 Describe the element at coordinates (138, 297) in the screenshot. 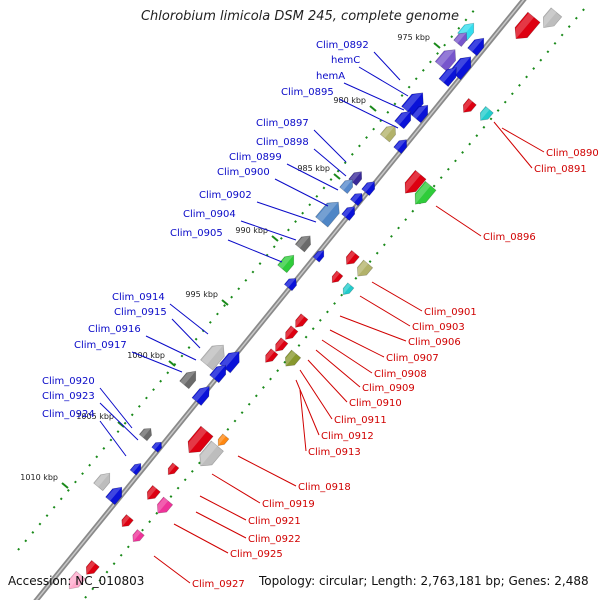

I see `forward-gene-label: Clim_0914` at that location.